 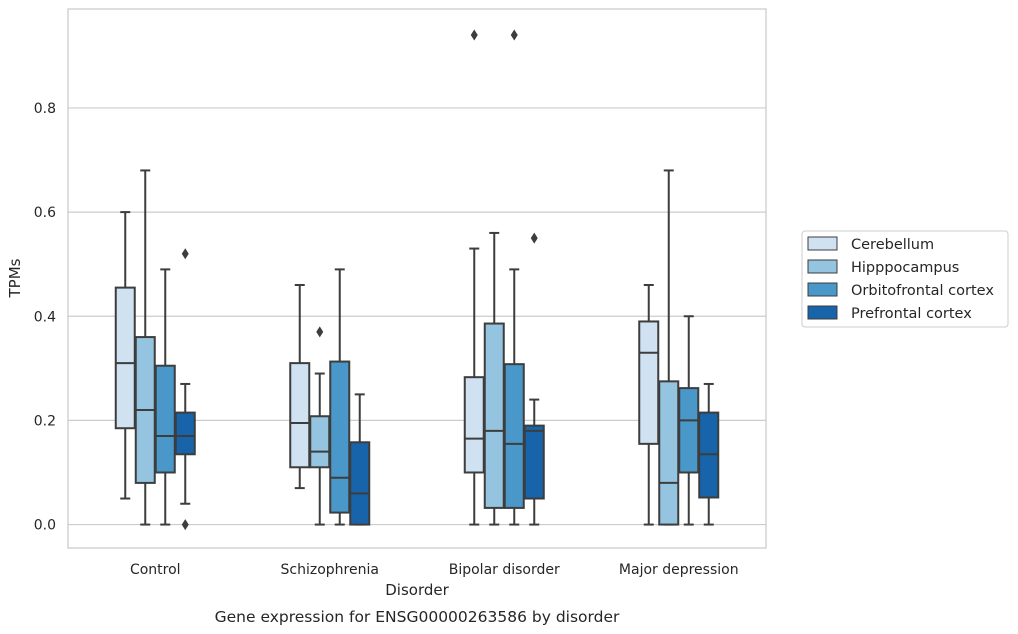 I want to click on legend-label: Orbitofrontal cortex, so click(x=922, y=291).